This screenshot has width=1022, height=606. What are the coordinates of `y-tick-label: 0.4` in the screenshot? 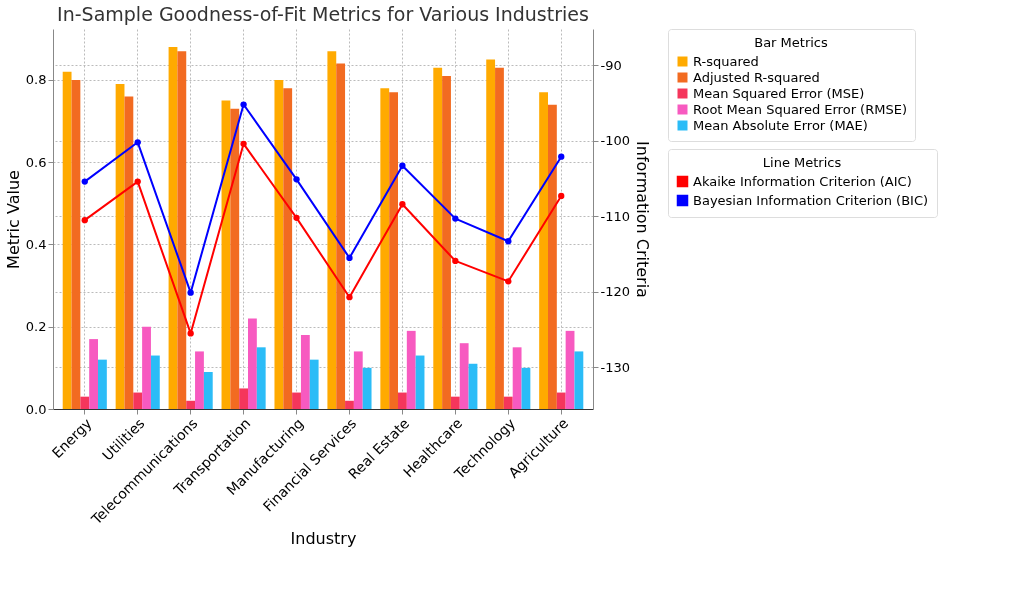 It's located at (36, 244).